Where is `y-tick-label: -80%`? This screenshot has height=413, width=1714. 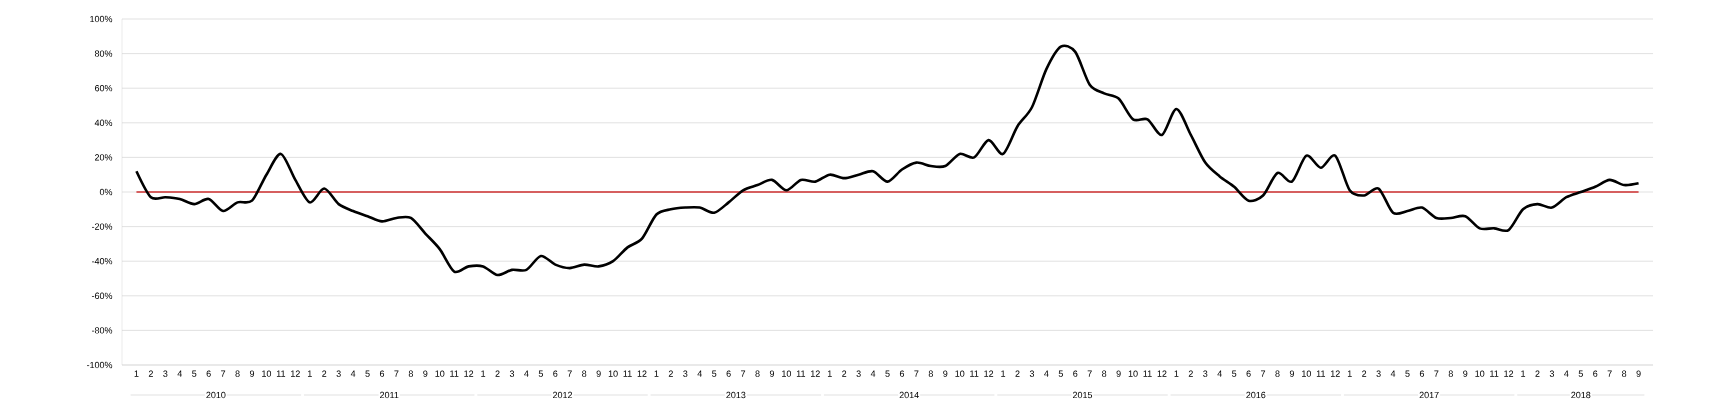 y-tick-label: -80% is located at coordinates (102, 330).